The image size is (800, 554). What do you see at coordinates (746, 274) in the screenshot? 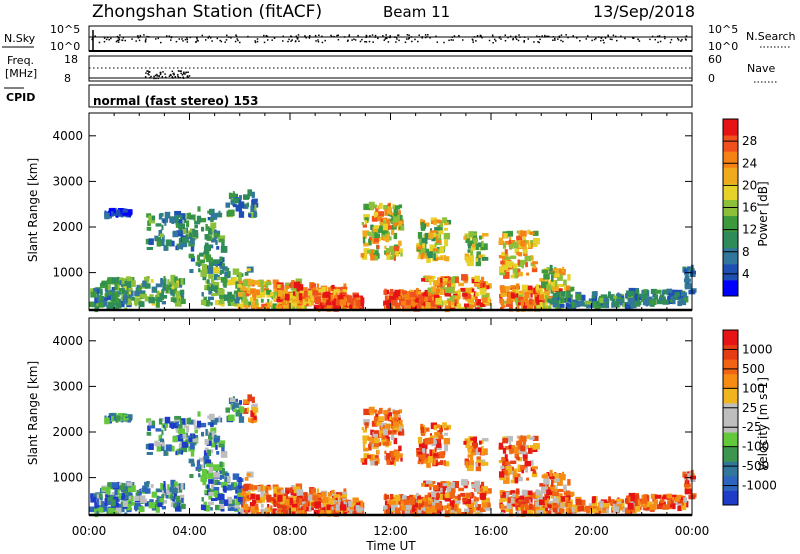
I see `colorbar-tick-label: 4` at bounding box center [746, 274].